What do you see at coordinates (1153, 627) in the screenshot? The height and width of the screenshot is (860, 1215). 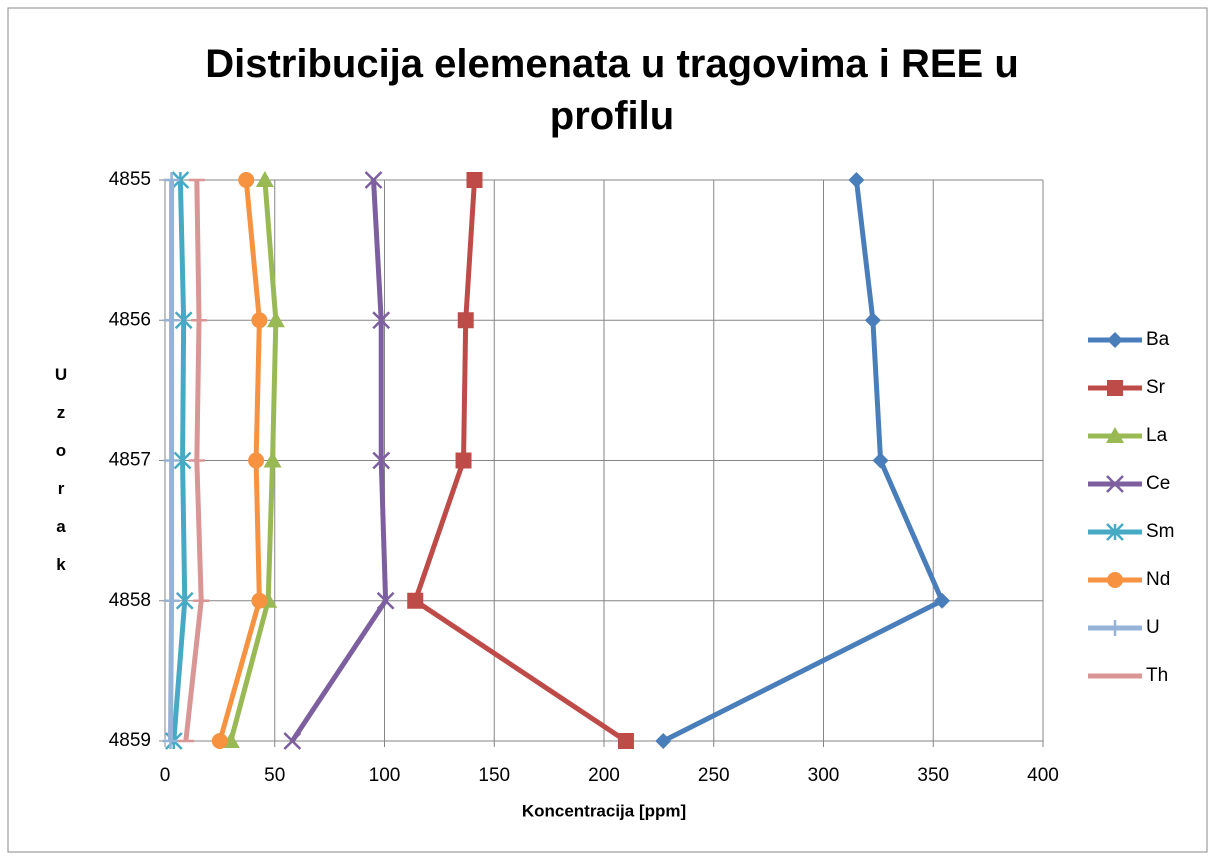 I see `legend-label: U` at bounding box center [1153, 627].